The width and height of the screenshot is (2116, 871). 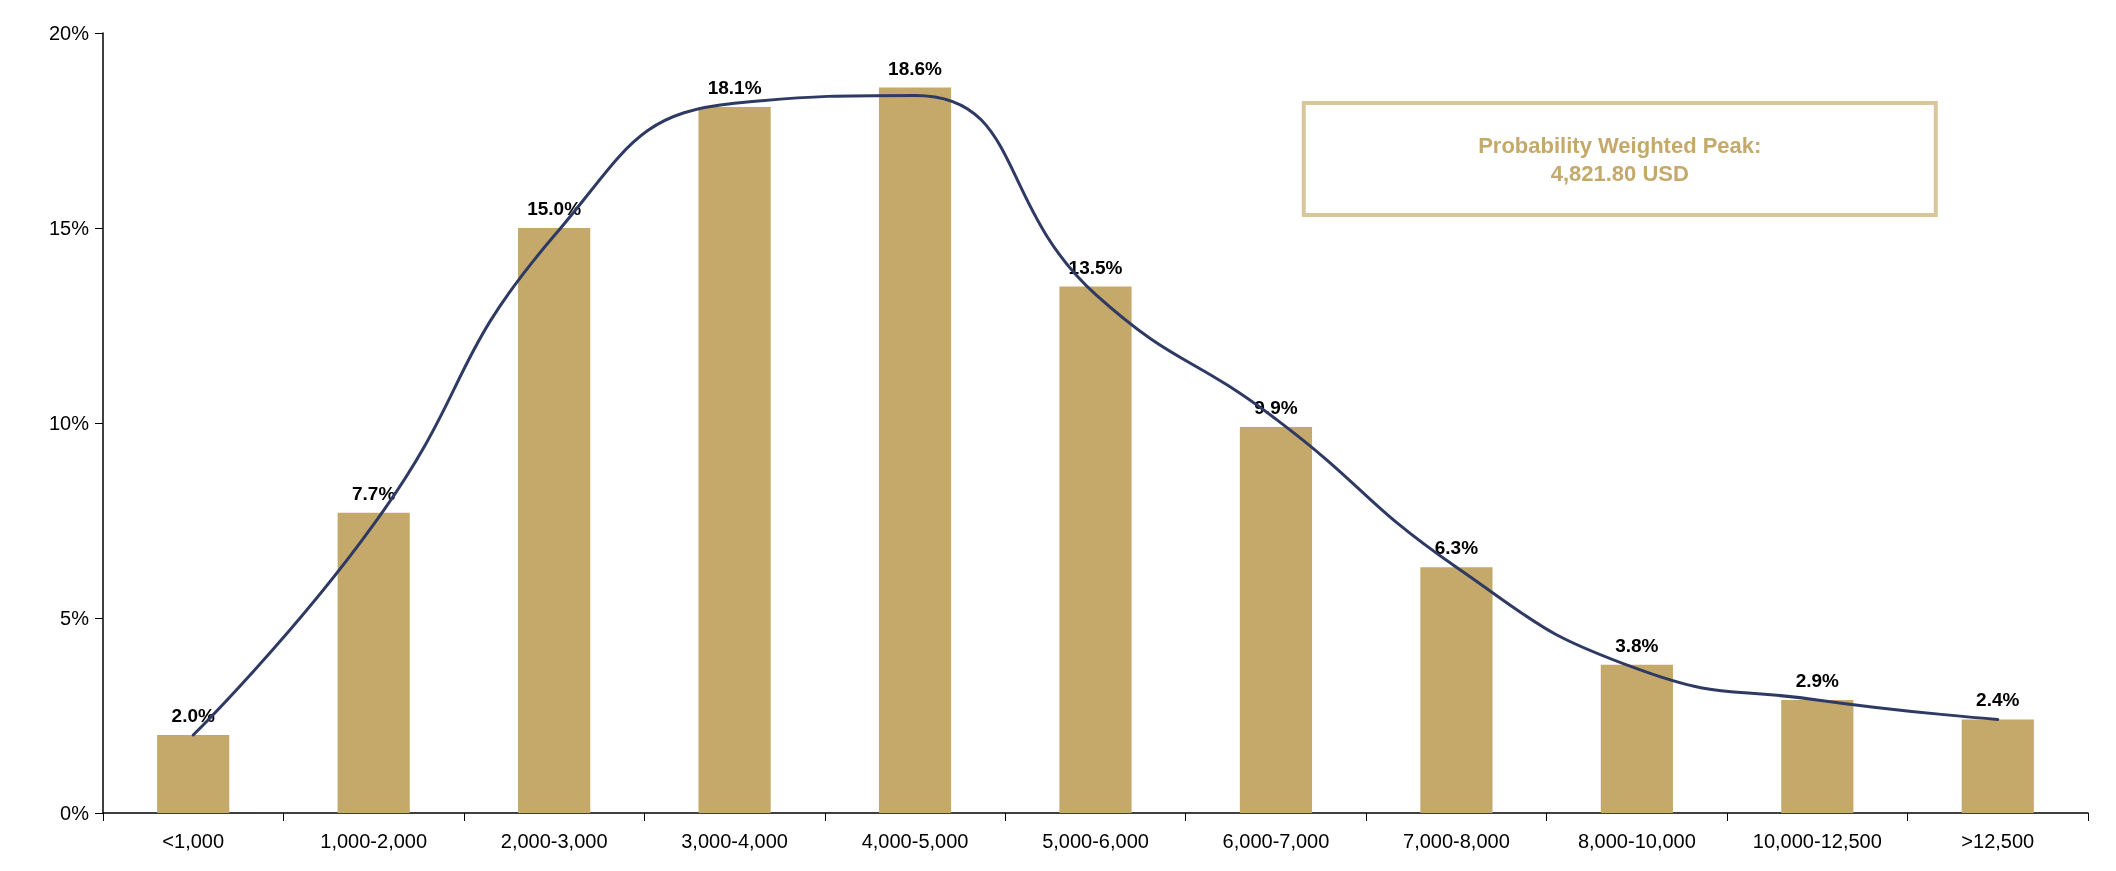 What do you see at coordinates (1456, 548) in the screenshot?
I see `data-label: 6.3%` at bounding box center [1456, 548].